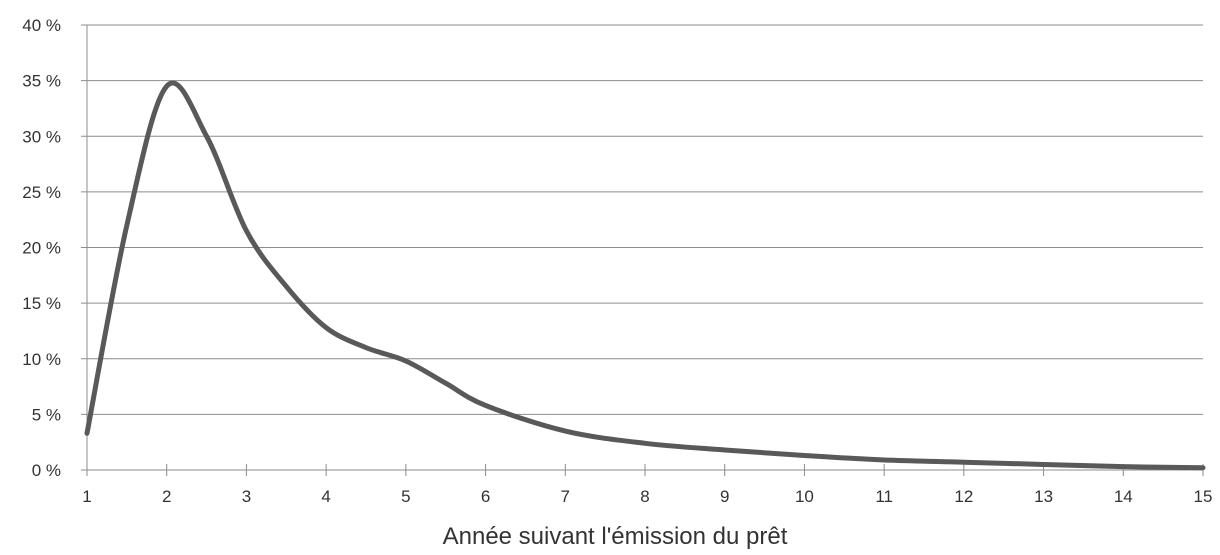  Describe the element at coordinates (724, 496) in the screenshot. I see `x-tick-label: 9` at that location.